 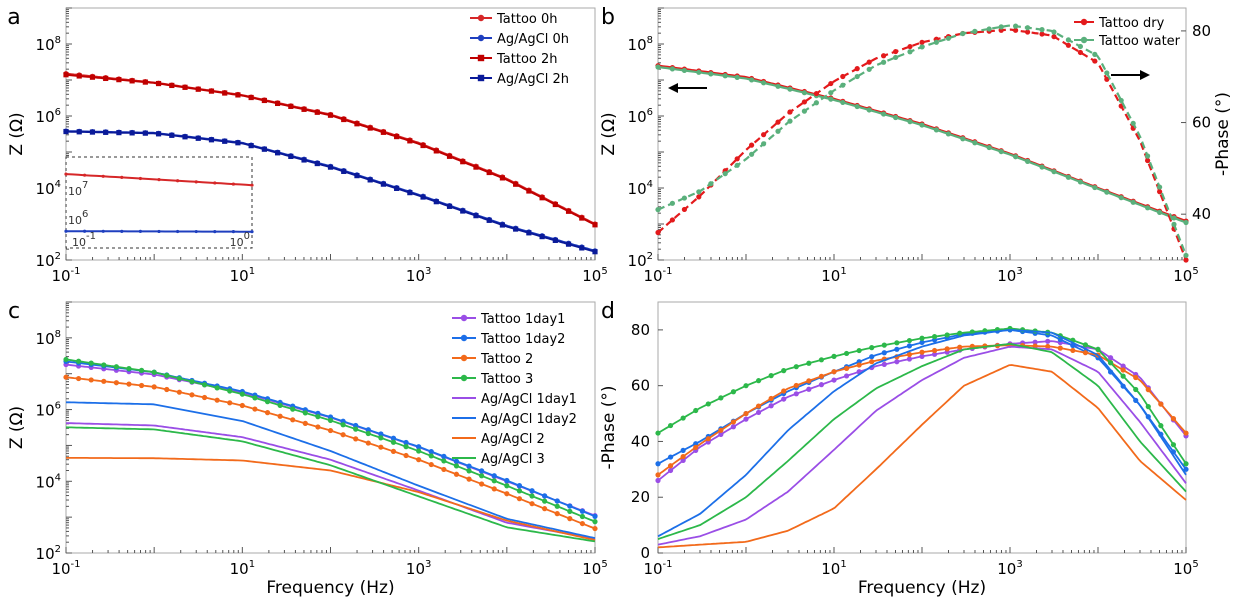 What do you see at coordinates (240, 240) in the screenshot?
I see `inset-x-tick-label: 100` at bounding box center [240, 240].